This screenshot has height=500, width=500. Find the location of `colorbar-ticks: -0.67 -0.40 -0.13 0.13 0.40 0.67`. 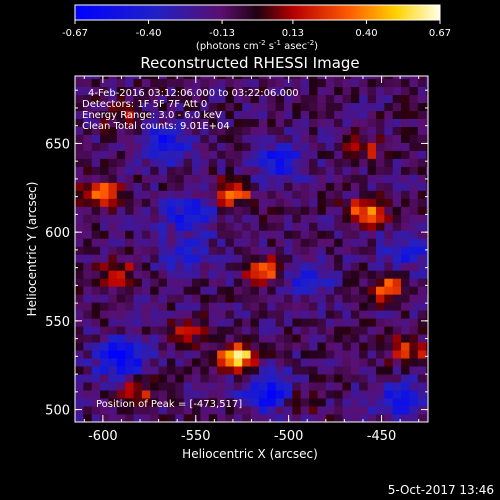

colorbar-ticks: -0.67 -0.40 -0.13 0.13 0.40 0.67 is located at coordinates (256, 29).